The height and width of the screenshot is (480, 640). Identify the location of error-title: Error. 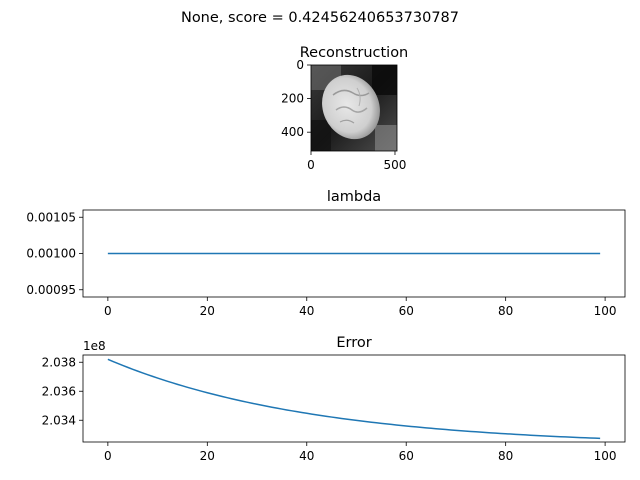
(353, 343).